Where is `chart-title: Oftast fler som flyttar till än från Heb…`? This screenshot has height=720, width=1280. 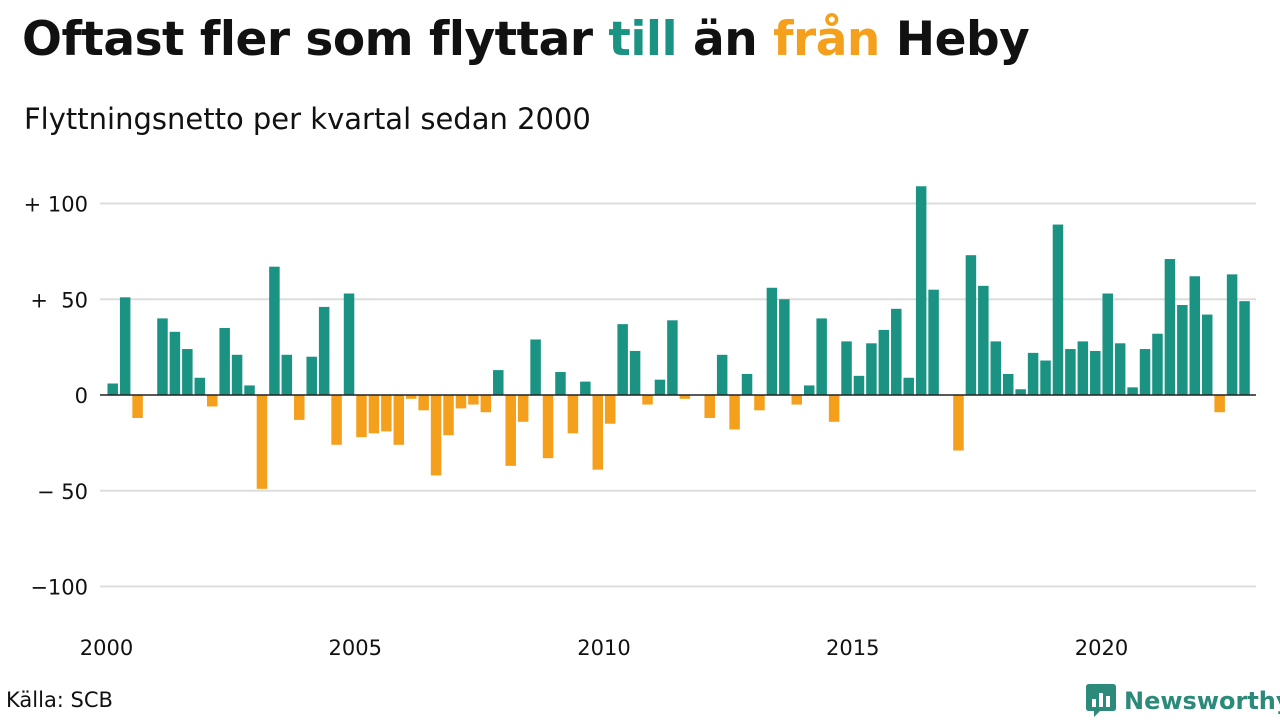
chart-title: Oftast fler som flyttar till än från Heb… is located at coordinates (526, 39).